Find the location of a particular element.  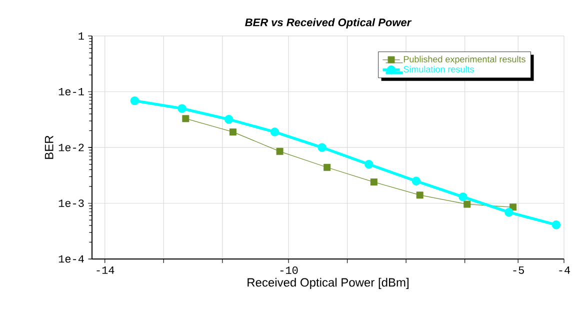

y-tick-label: 1e-1 is located at coordinates (71, 92).